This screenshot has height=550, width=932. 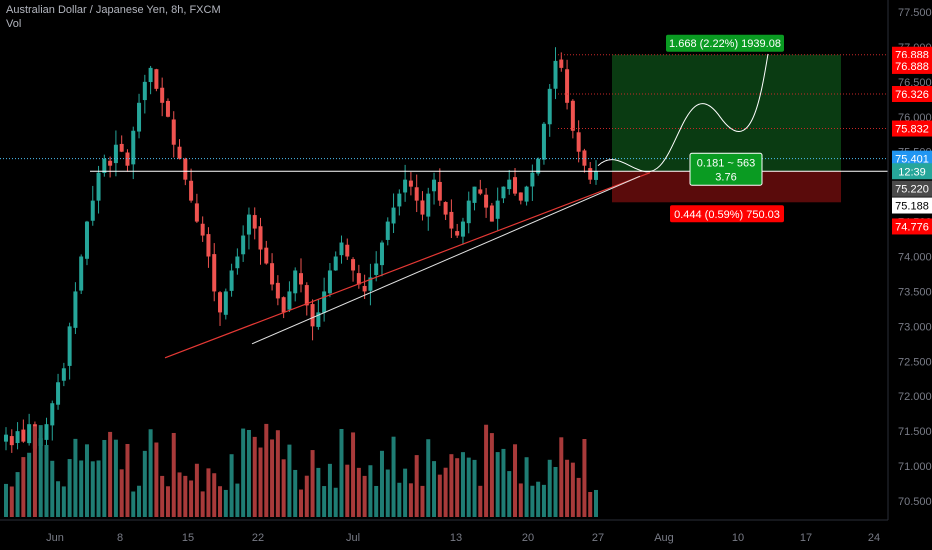 I want to click on target-zone, so click(x=726, y=113).